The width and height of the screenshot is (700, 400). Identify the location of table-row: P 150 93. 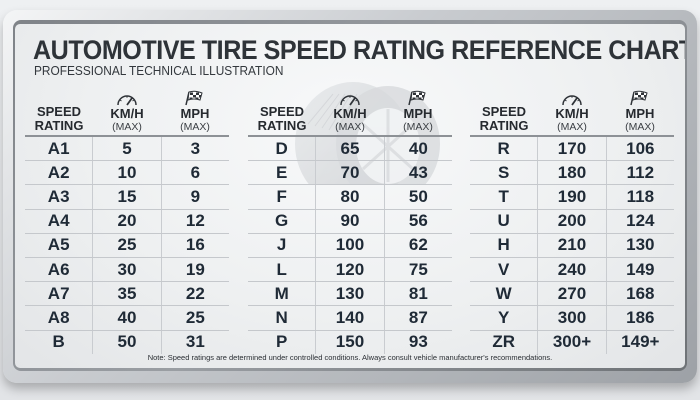
(350, 342).